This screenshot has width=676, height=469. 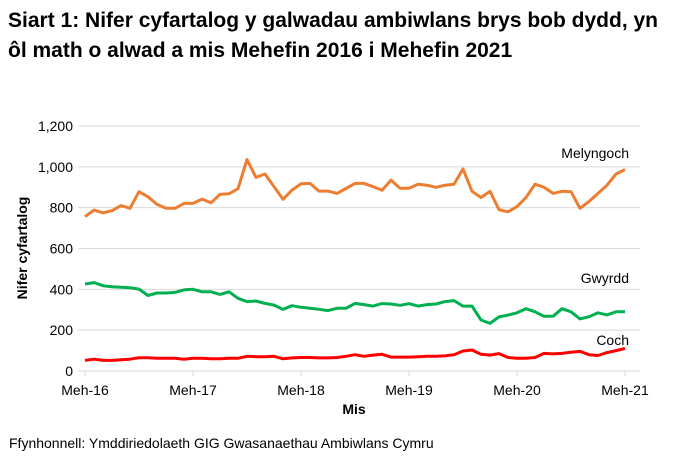 What do you see at coordinates (62, 330) in the screenshot?
I see `y-tick-label: 200` at bounding box center [62, 330].